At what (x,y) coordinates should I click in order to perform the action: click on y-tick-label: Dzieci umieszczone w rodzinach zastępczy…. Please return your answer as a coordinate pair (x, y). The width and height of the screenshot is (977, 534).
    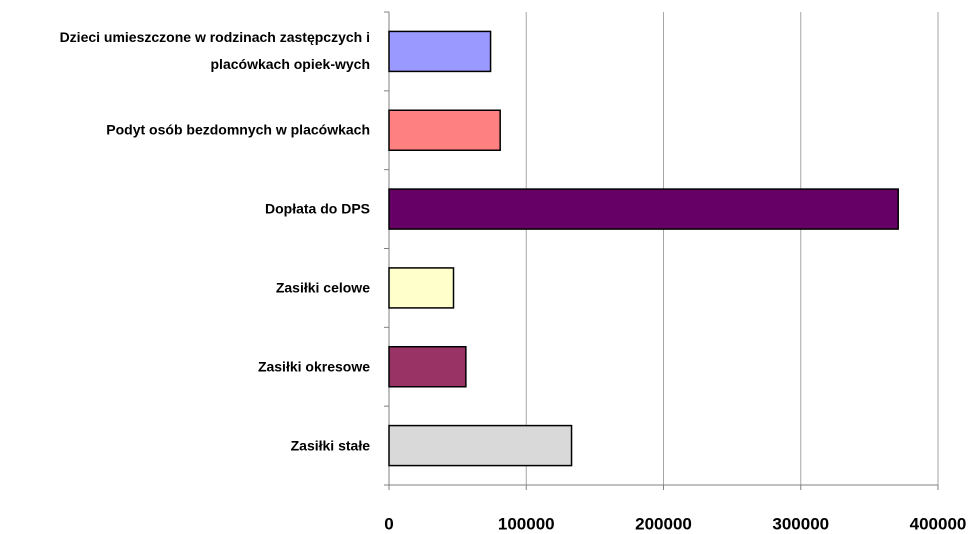
    Looking at the image, I should click on (214, 51).